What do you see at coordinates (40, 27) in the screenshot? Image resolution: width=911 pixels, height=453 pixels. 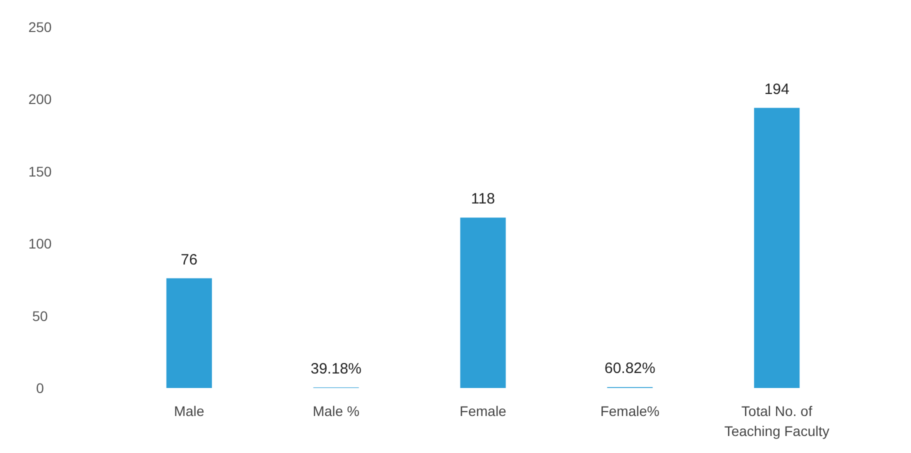 I see `y-tick-label: 250` at bounding box center [40, 27].